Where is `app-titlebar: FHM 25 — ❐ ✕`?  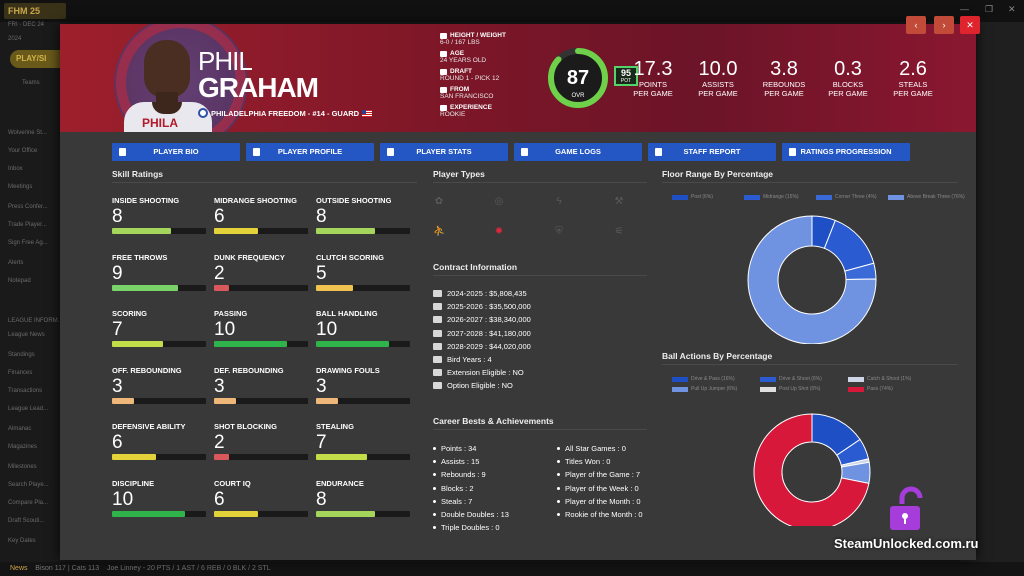
app-titlebar: FHM 25 — ❐ ✕ is located at coordinates (512, 11).